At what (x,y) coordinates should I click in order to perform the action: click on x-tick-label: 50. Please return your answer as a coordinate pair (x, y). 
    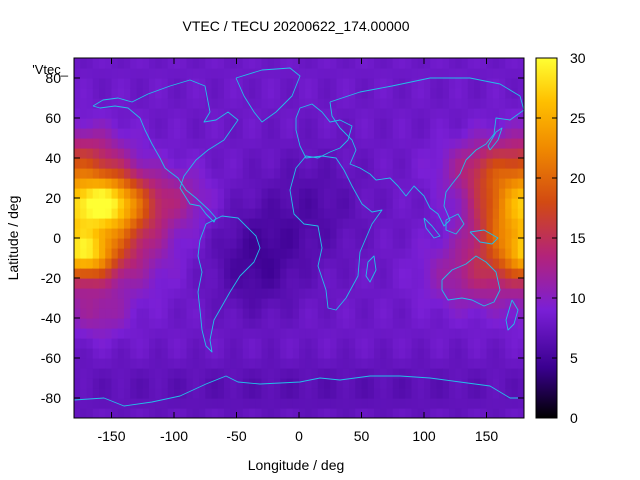
    Looking at the image, I should click on (362, 436).